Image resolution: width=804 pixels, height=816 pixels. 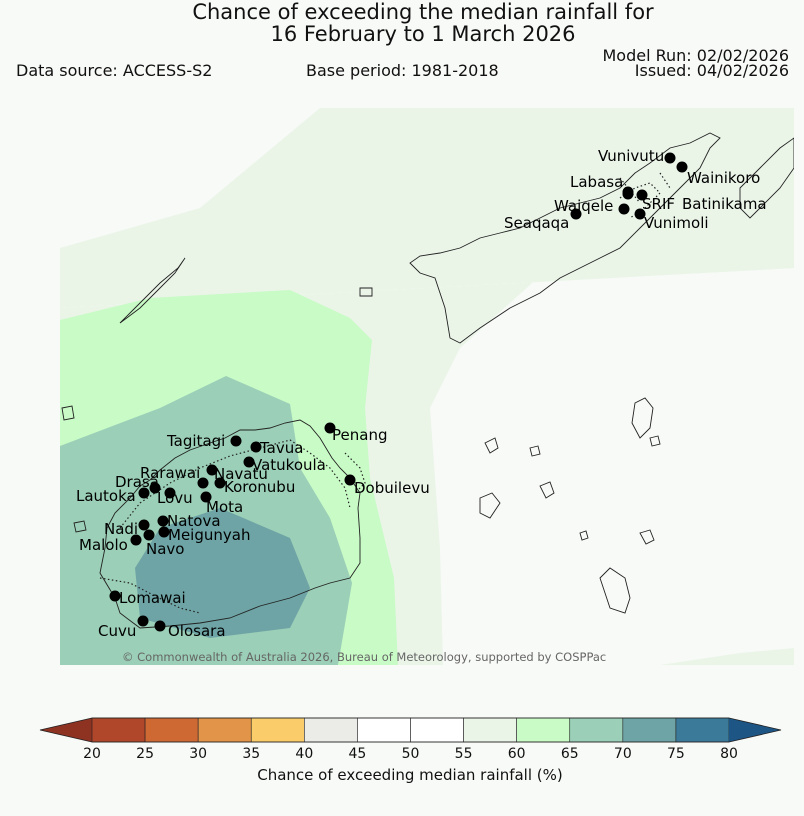 I want to click on colorbar-tick-label: 80, so click(x=729, y=754).